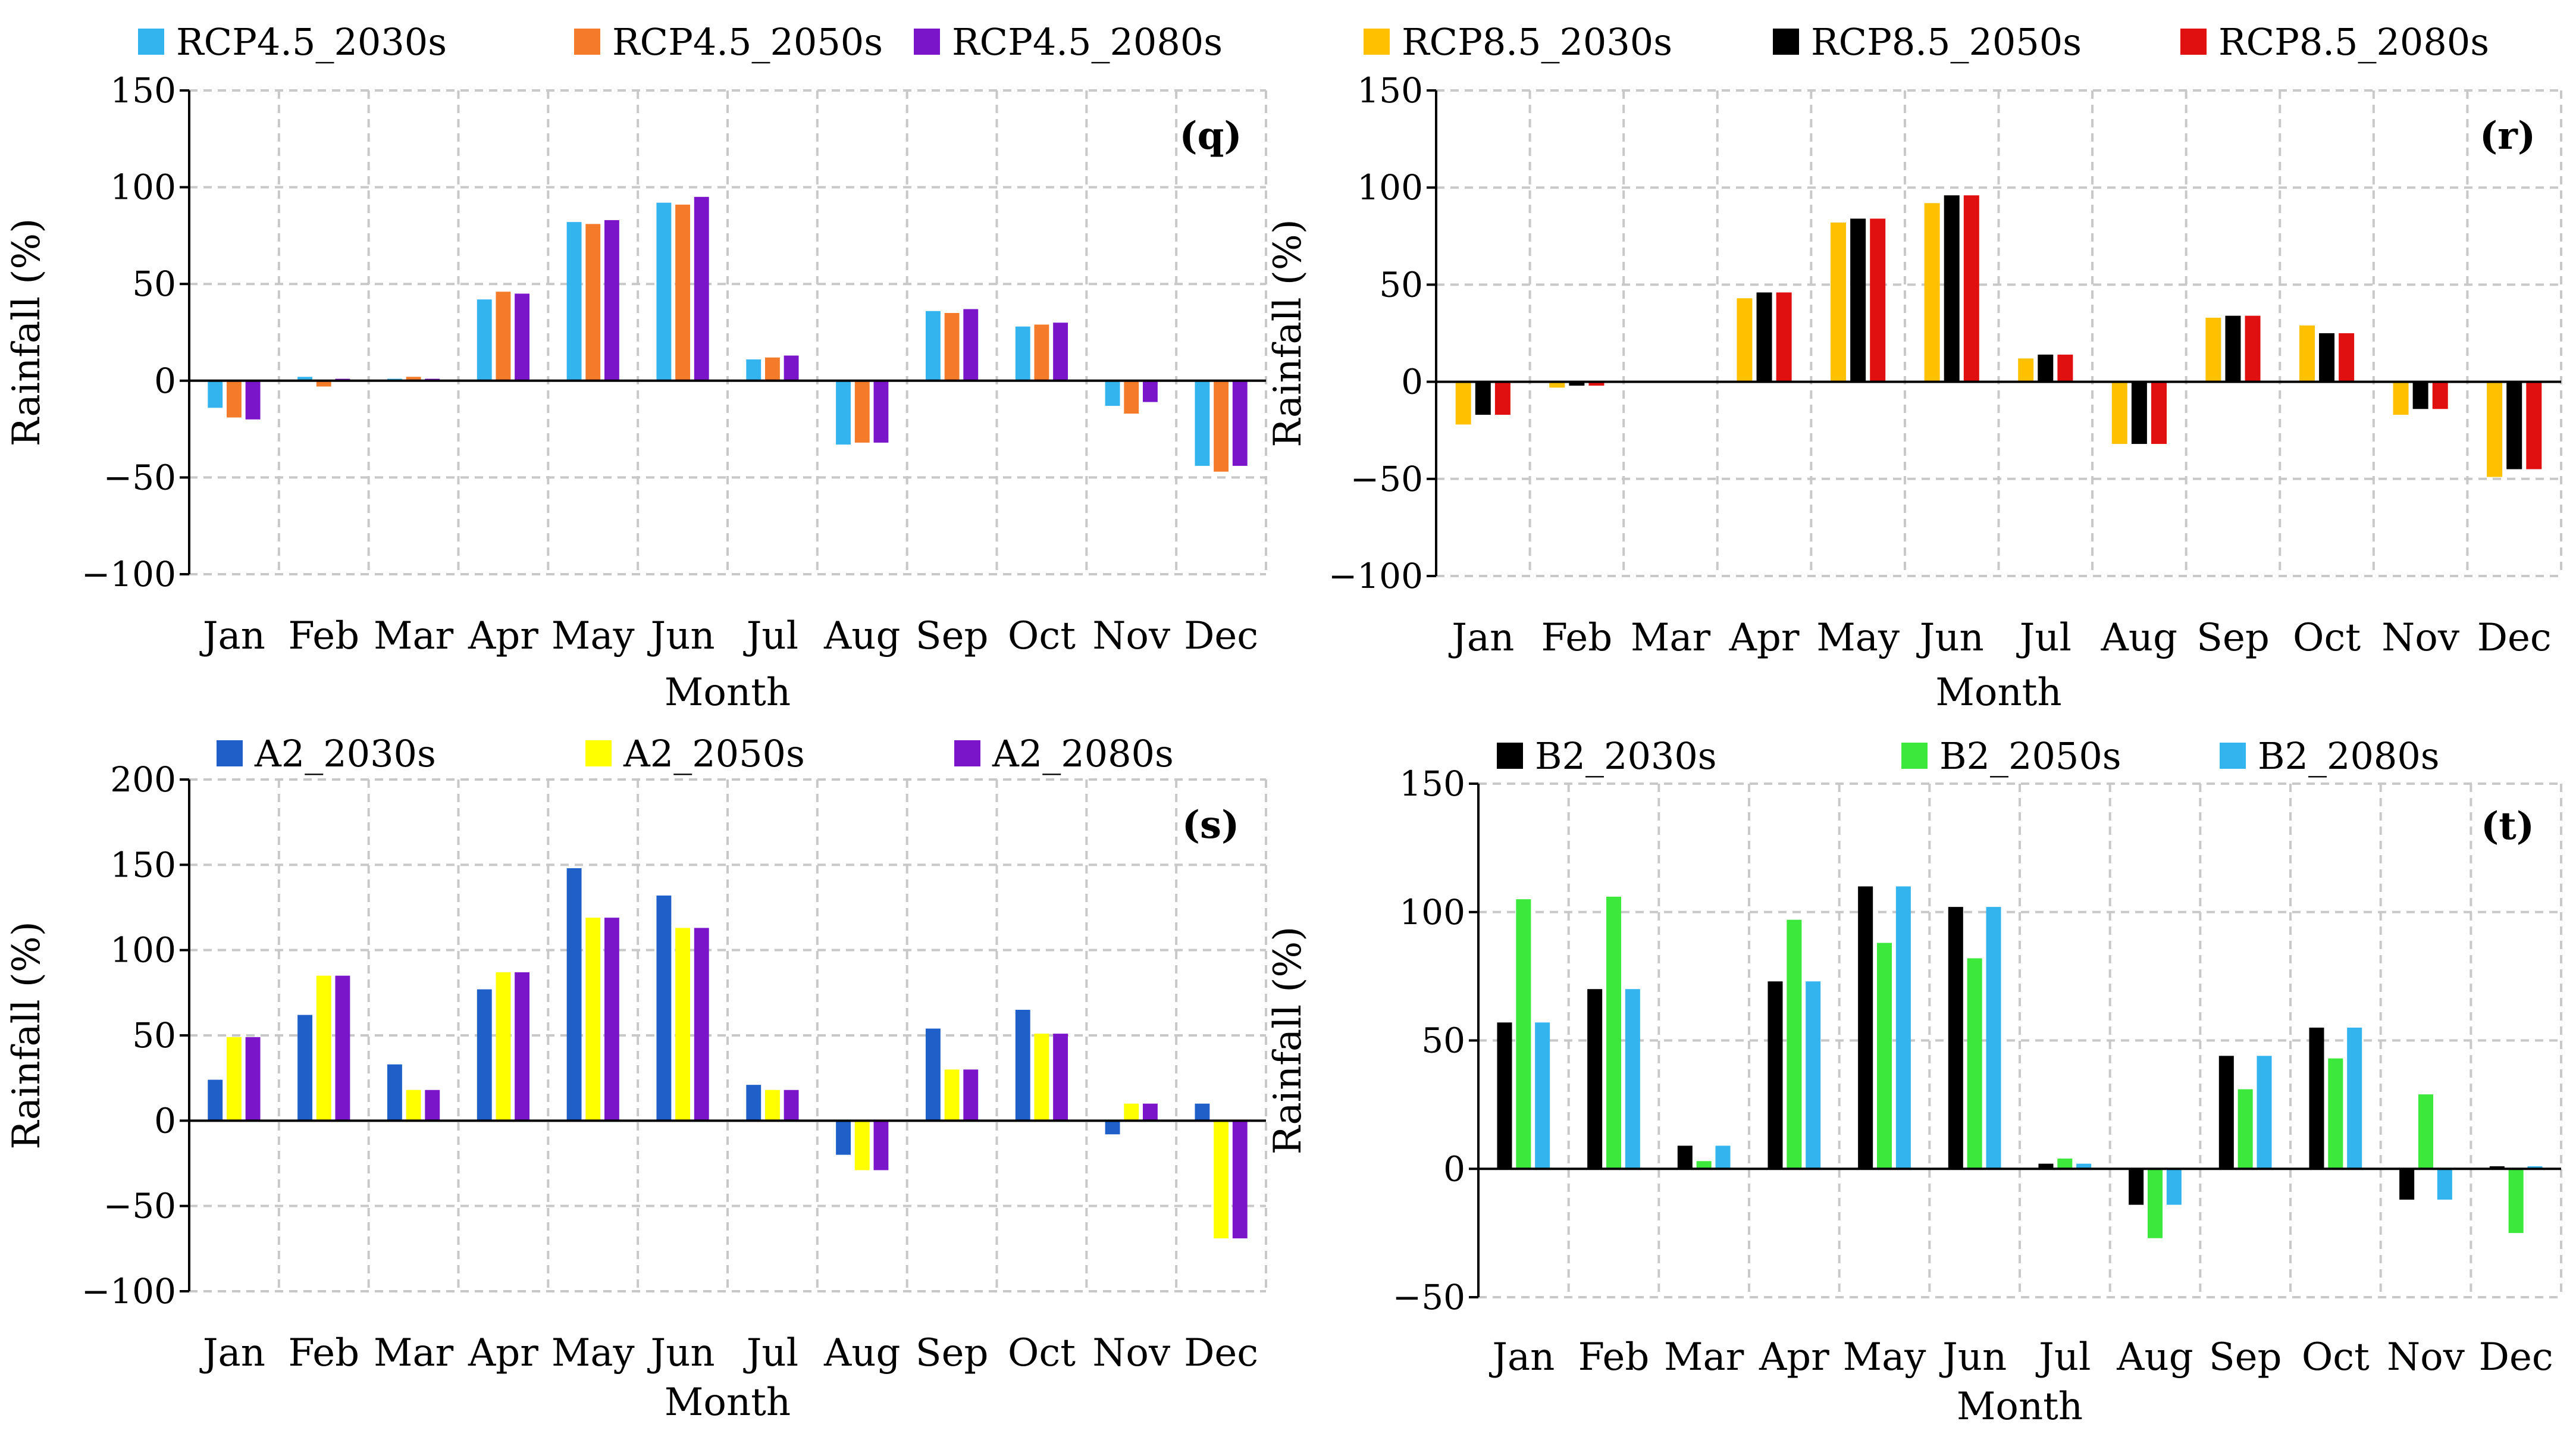 The width and height of the screenshot is (2576, 1443). What do you see at coordinates (1387, 479) in the screenshot?
I see `y-tick-label: −50` at bounding box center [1387, 479].